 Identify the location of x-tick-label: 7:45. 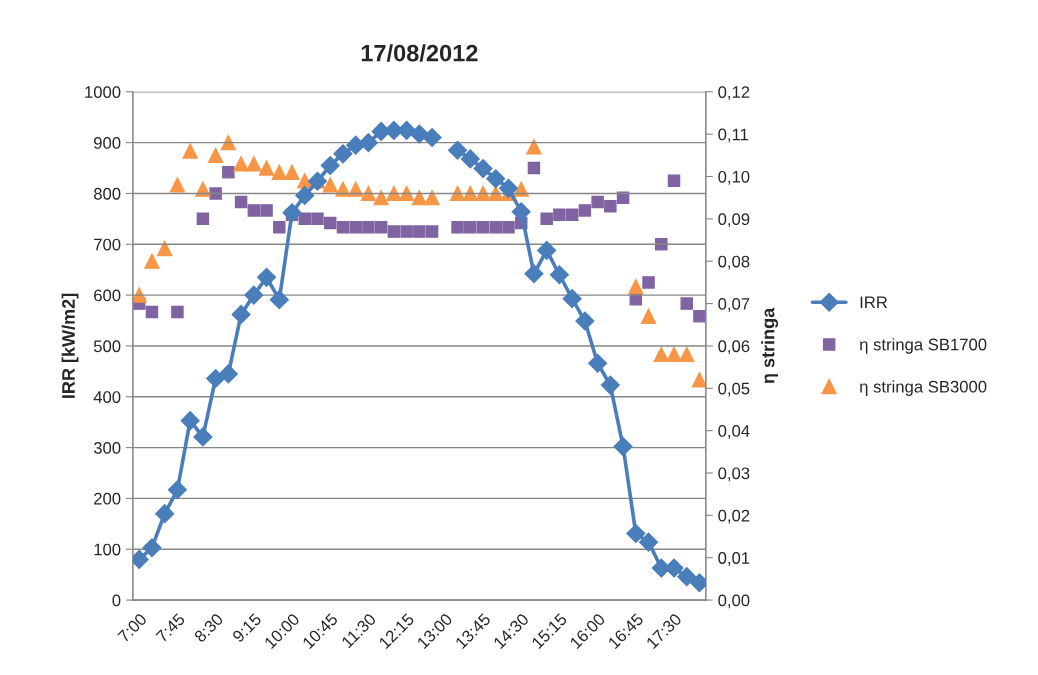
(170, 627).